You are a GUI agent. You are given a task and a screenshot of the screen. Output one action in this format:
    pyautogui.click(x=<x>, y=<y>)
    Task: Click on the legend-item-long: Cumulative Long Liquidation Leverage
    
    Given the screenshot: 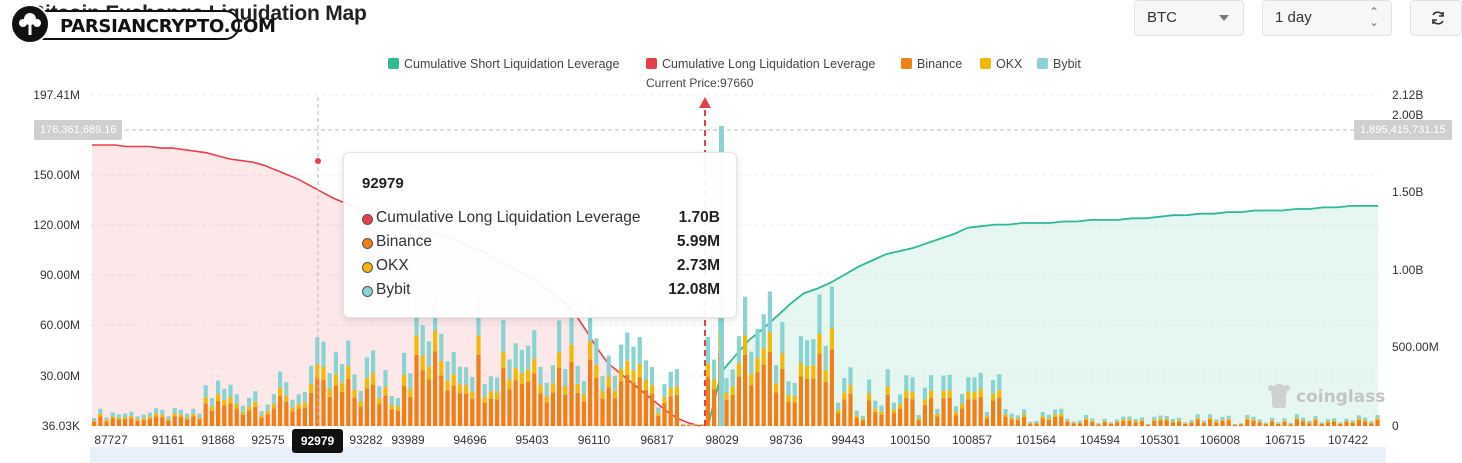 What is the action you would take?
    pyautogui.click(x=760, y=64)
    